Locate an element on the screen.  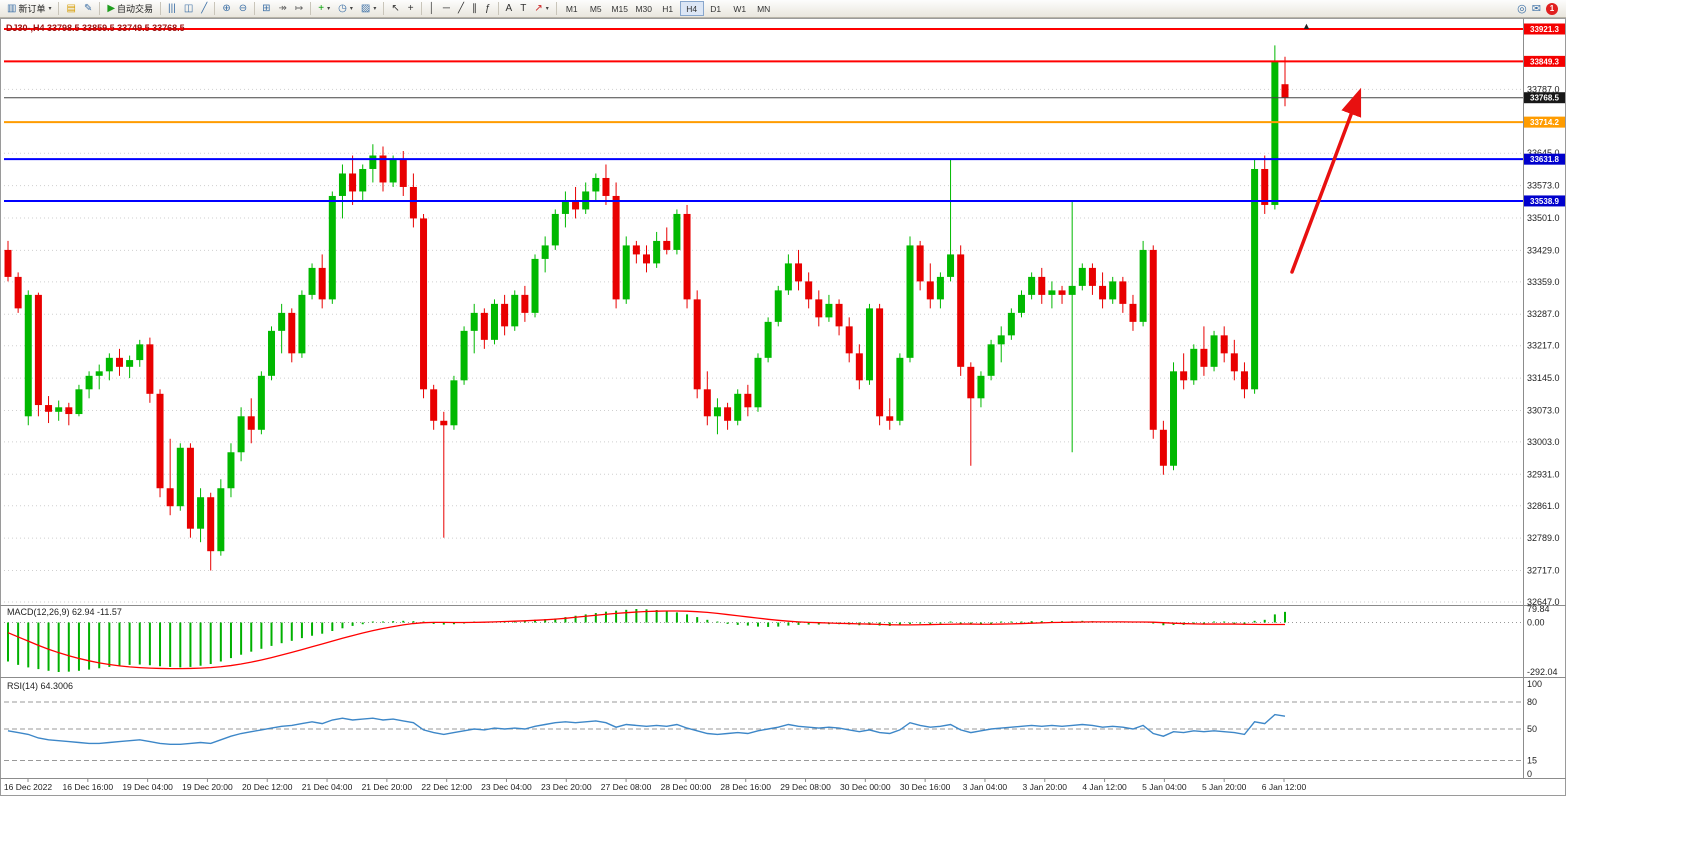
price-axis-label: 33003.0 is located at coordinates (1543, 442).